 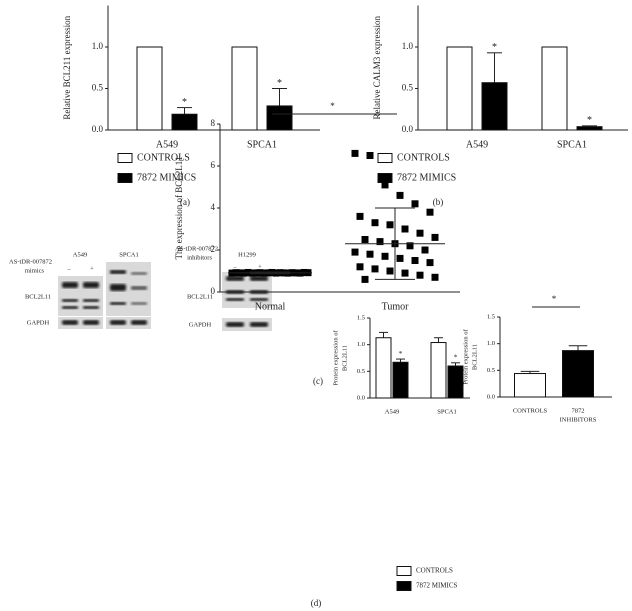 I want to click on y-tick-label: 0, so click(x=213, y=291).